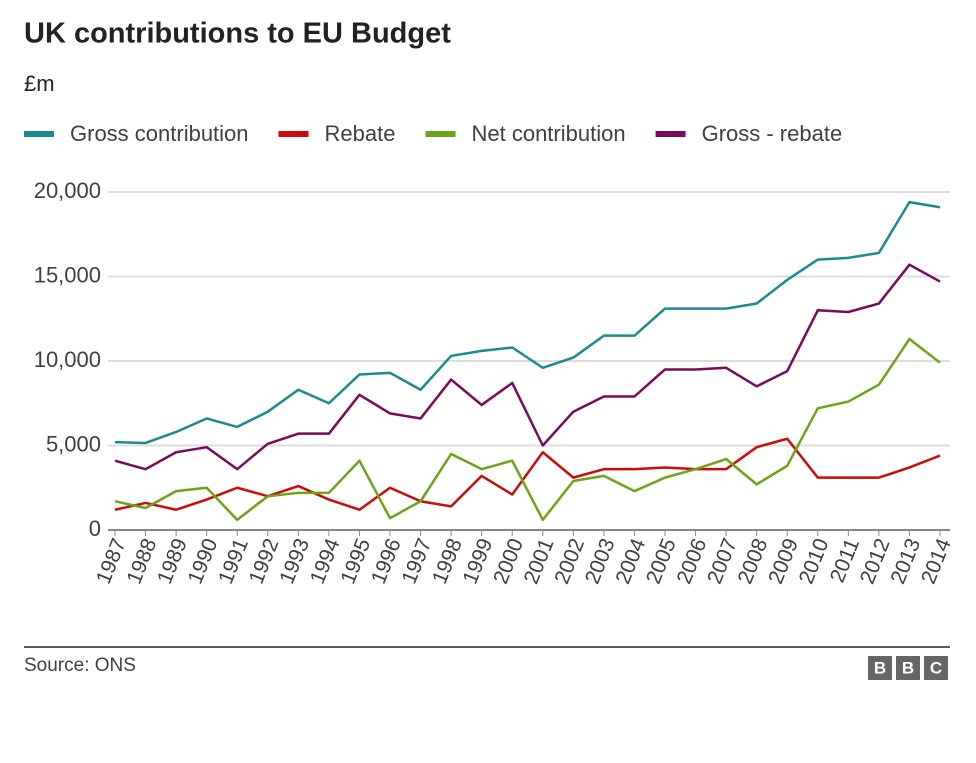  What do you see at coordinates (936, 561) in the screenshot?
I see `x-tick-label: 2014` at bounding box center [936, 561].